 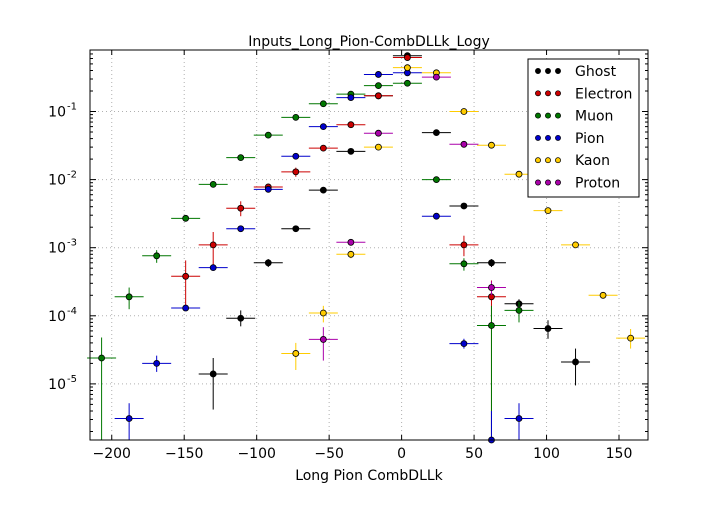 What do you see at coordinates (574, 117) in the screenshot?
I see `legend-entry-muon: Muon` at bounding box center [574, 117].